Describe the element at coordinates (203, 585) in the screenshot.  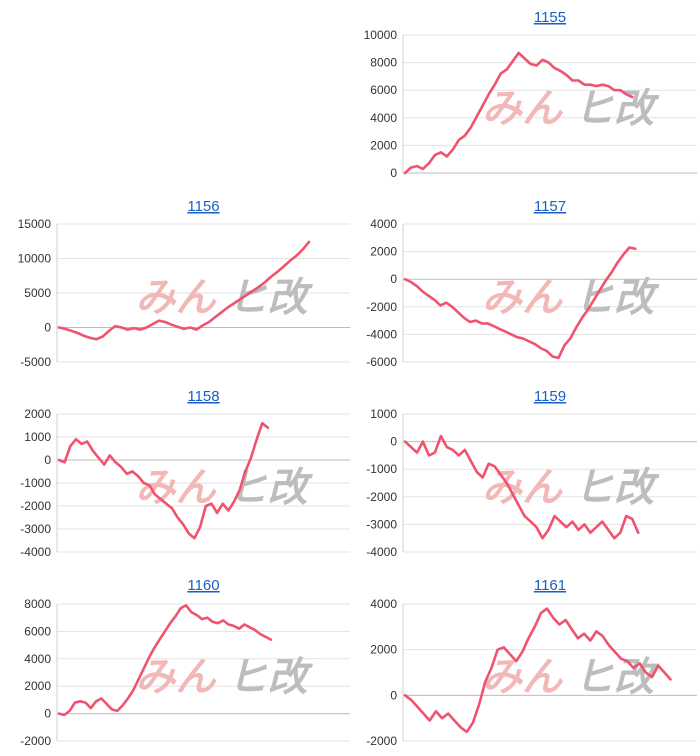
I see `chart-title: 1160` at that location.